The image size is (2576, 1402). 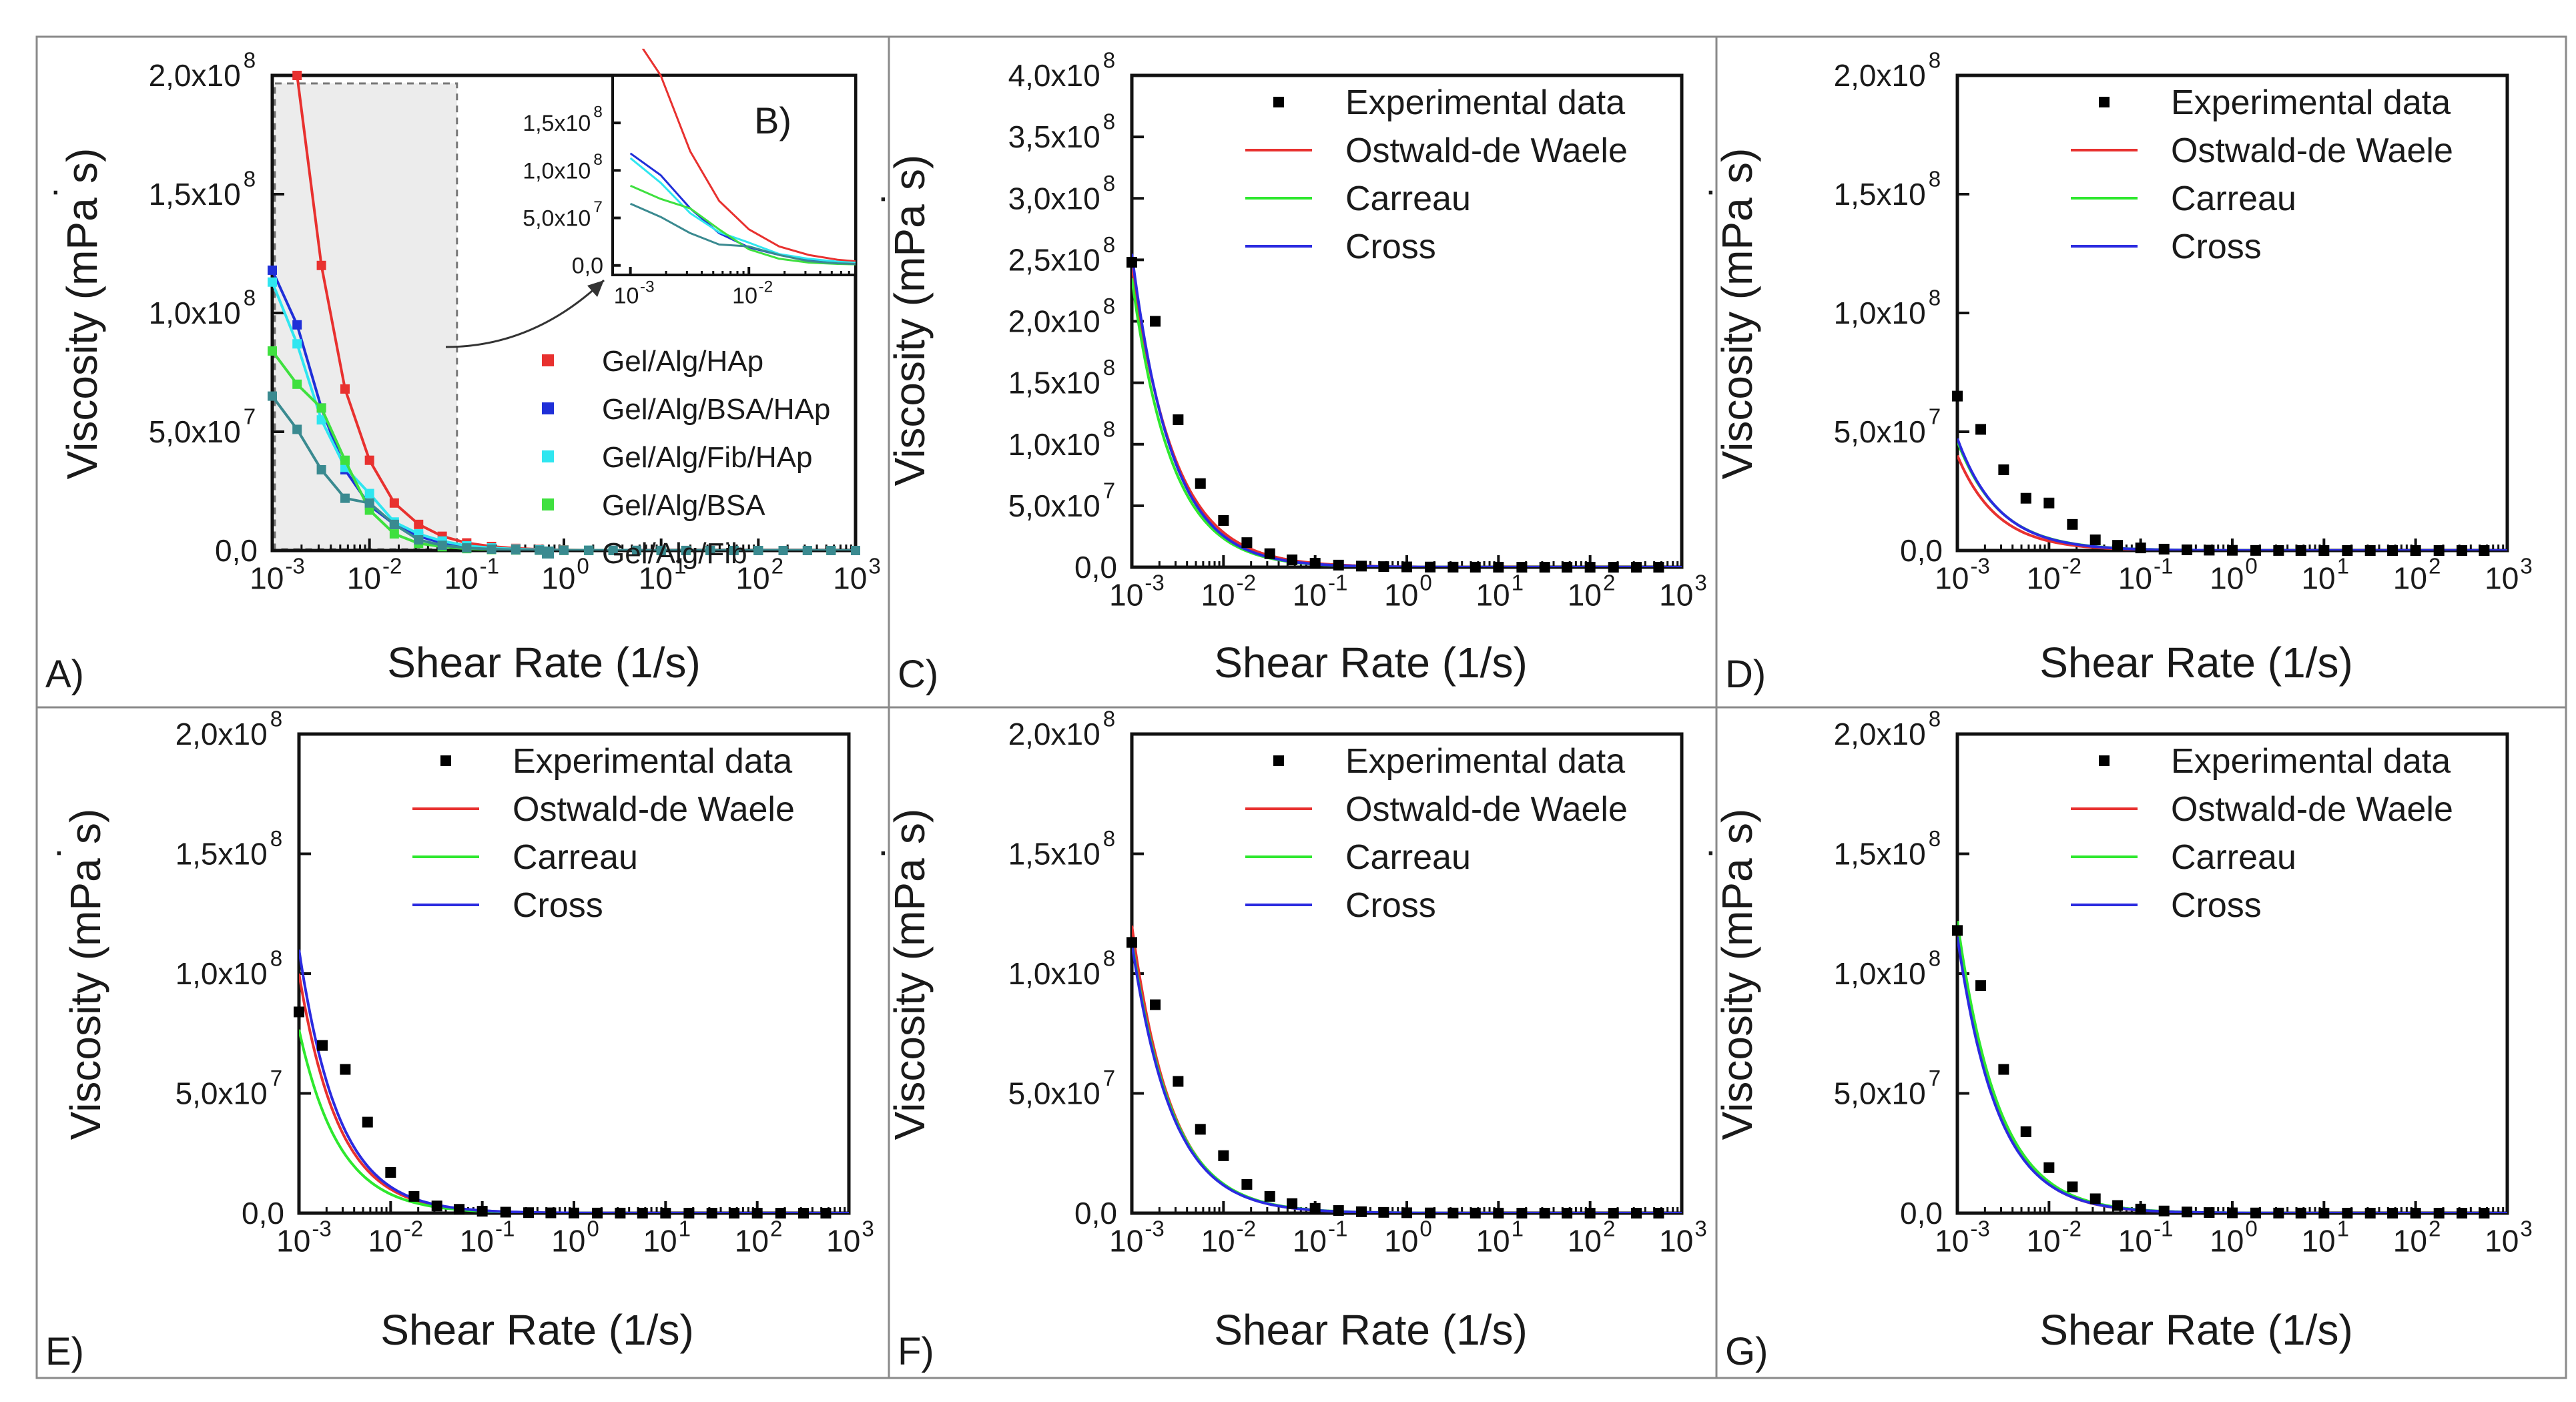 I want to click on panel-d-ytick-exp: 8, so click(x=1935, y=61).